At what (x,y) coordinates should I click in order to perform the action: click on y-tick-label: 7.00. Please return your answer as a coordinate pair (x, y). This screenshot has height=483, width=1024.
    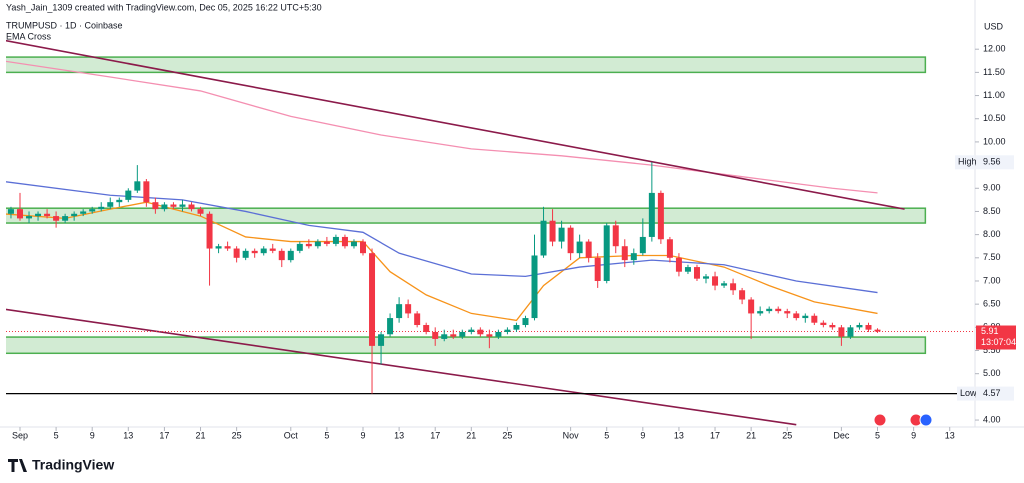
    Looking at the image, I should click on (992, 280).